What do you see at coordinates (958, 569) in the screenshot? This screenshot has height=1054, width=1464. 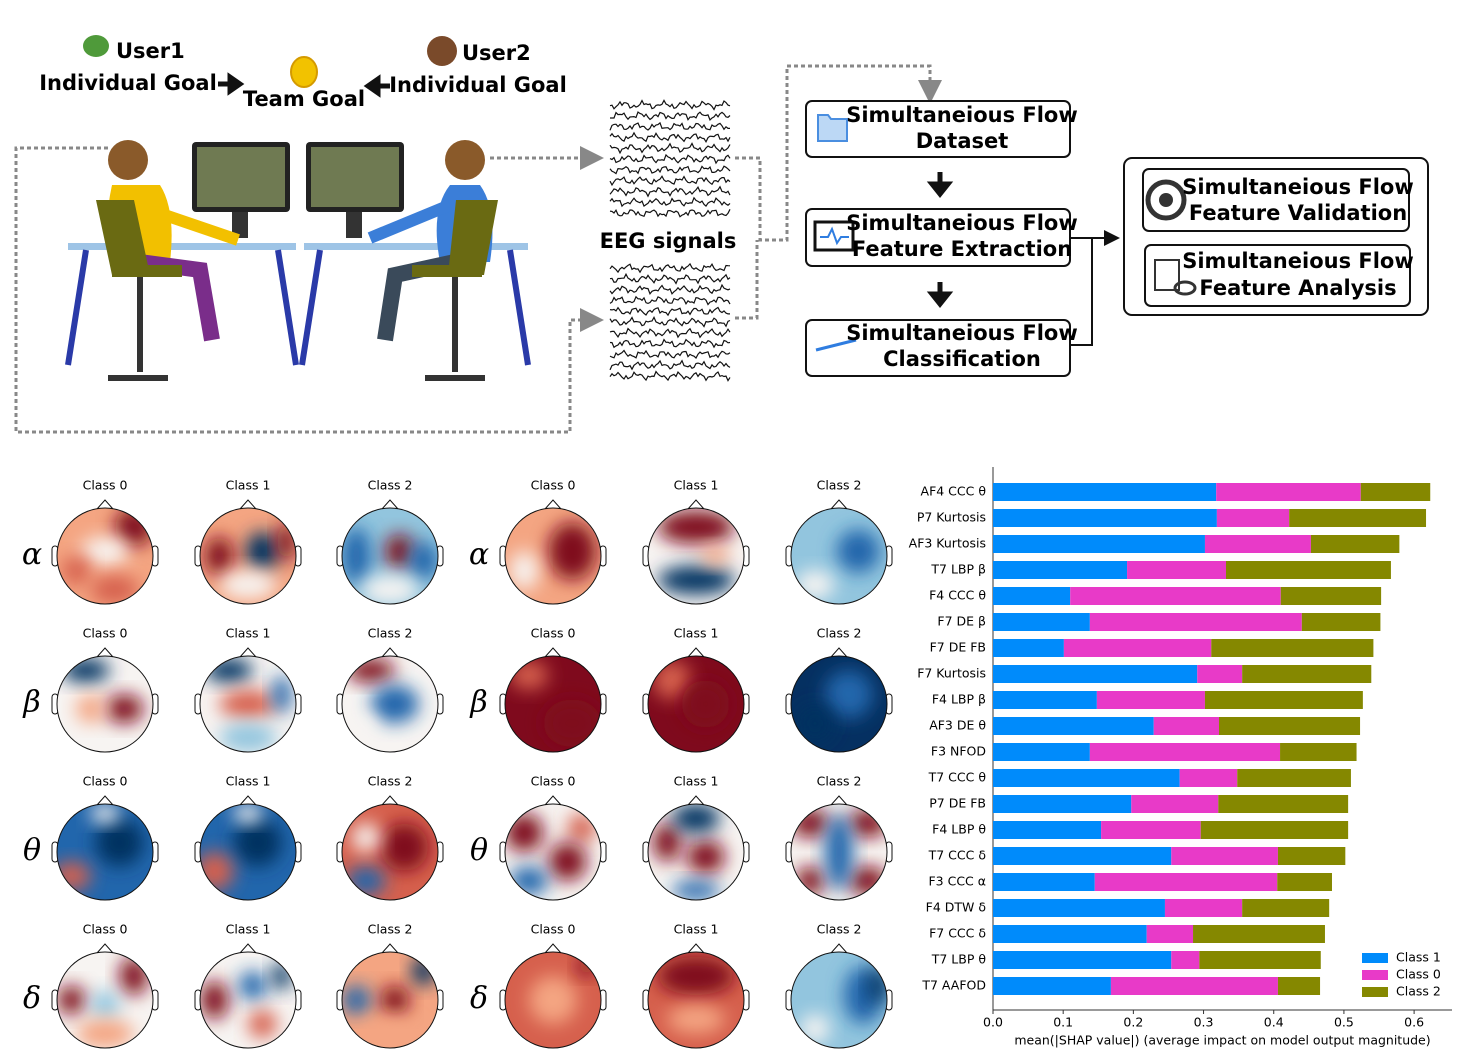 I see `y-tick-label: T7 LBP β` at bounding box center [958, 569].